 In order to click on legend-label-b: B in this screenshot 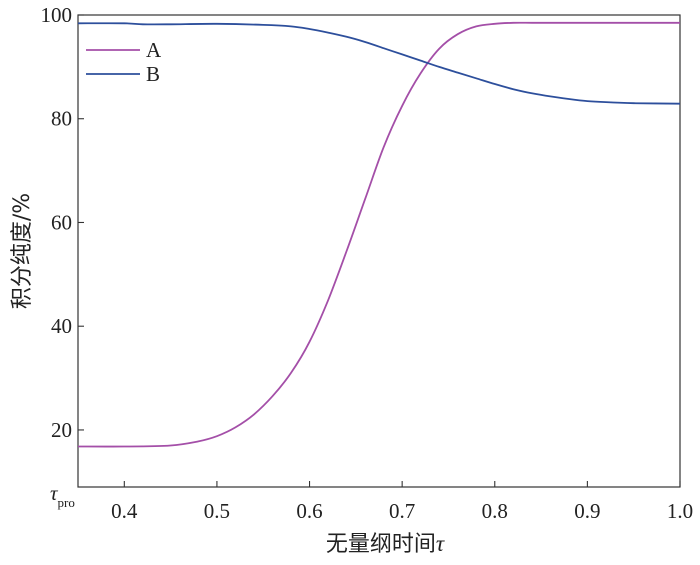, I will do `click(153, 74)`.